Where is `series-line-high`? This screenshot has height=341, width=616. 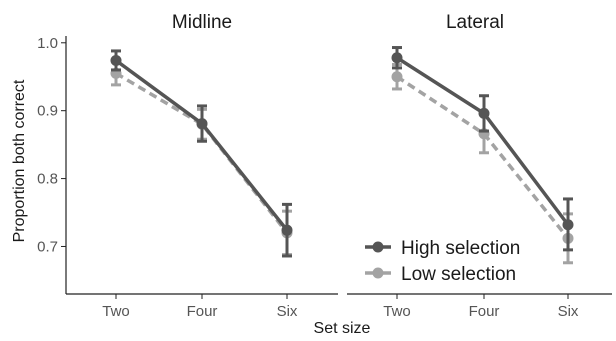
series-line-high is located at coordinates (201, 145).